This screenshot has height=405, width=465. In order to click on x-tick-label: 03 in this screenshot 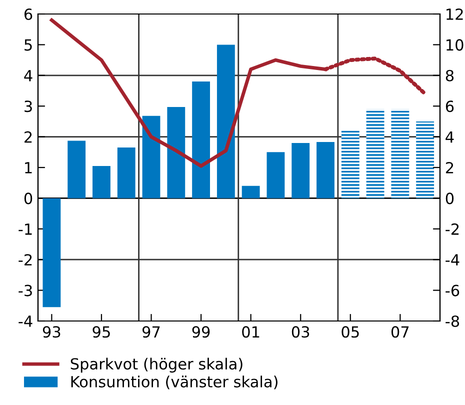, I will do `click(301, 332)`.